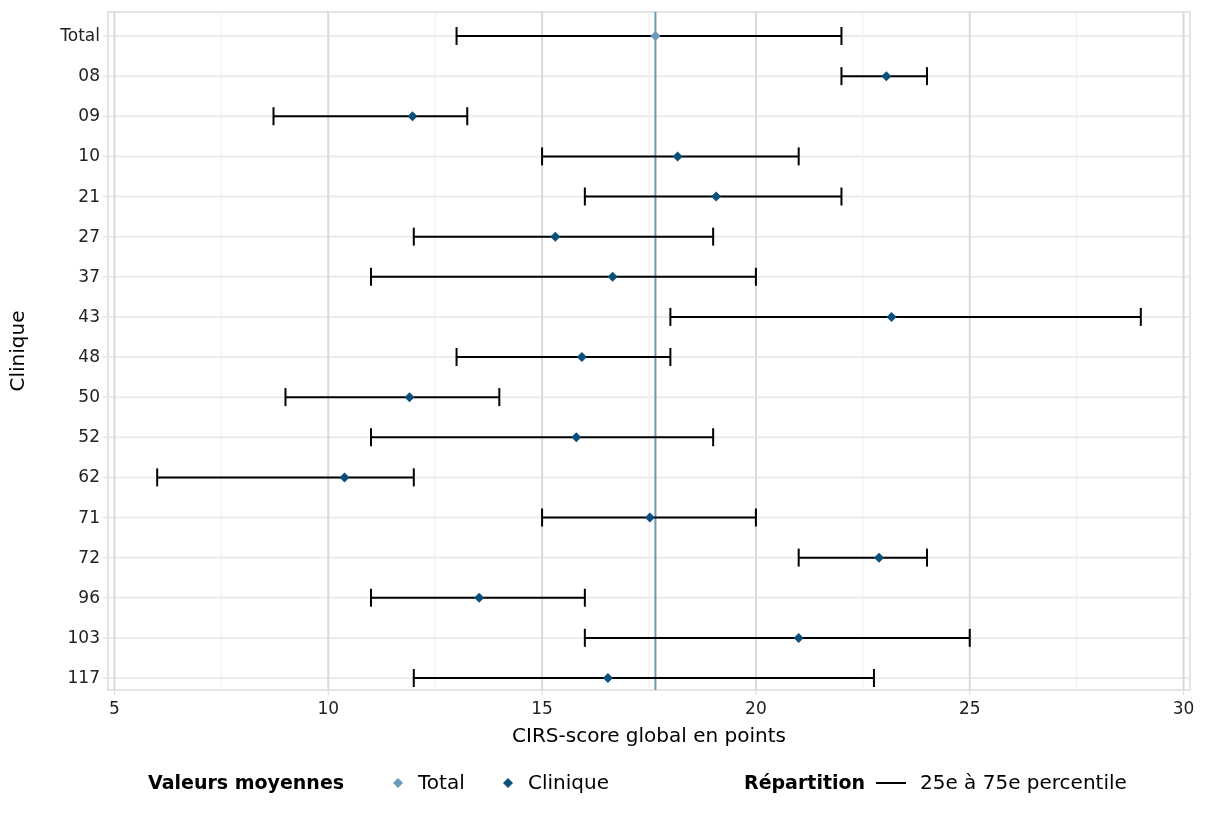  Describe the element at coordinates (17, 351) in the screenshot. I see `y-axis-title: Clinique` at that location.